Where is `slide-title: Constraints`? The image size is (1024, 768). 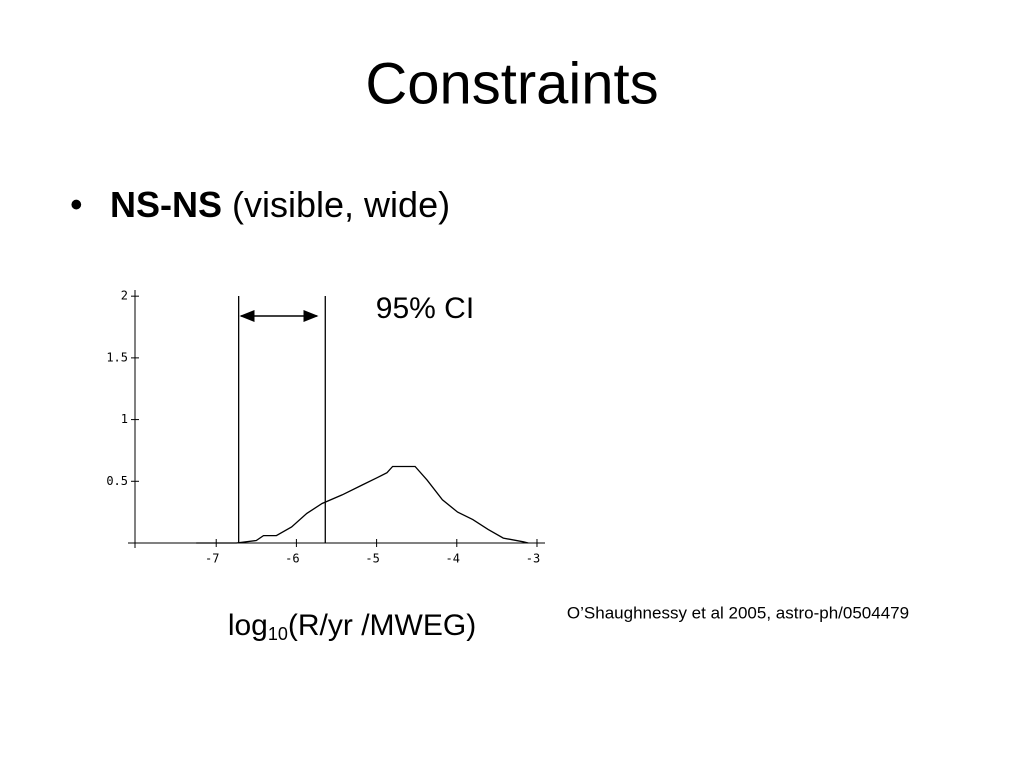 slide-title: Constraints is located at coordinates (511, 83).